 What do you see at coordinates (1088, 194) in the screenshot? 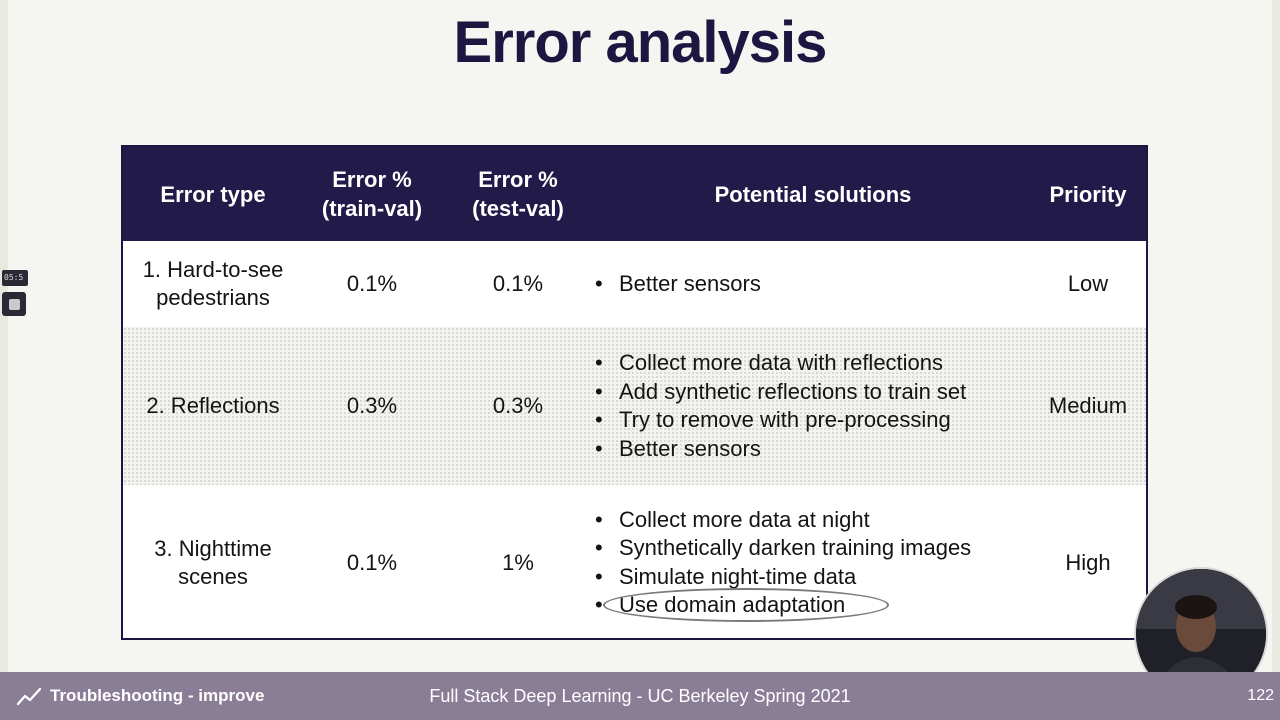
I see `header-priority: Priority` at bounding box center [1088, 194].